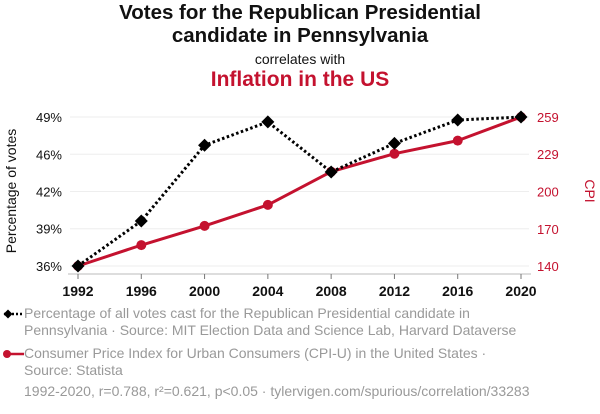 This screenshot has width=600, height=414. Describe the element at coordinates (548, 229) in the screenshot. I see `y-right-tick-label: 170` at that location.